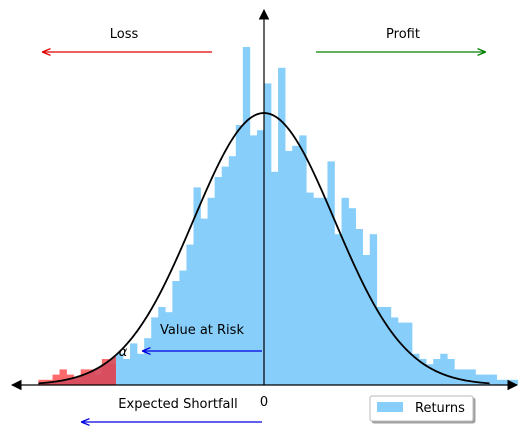 The image size is (524, 438). What do you see at coordinates (390, 407) in the screenshot?
I see `legend-swatch` at bounding box center [390, 407].